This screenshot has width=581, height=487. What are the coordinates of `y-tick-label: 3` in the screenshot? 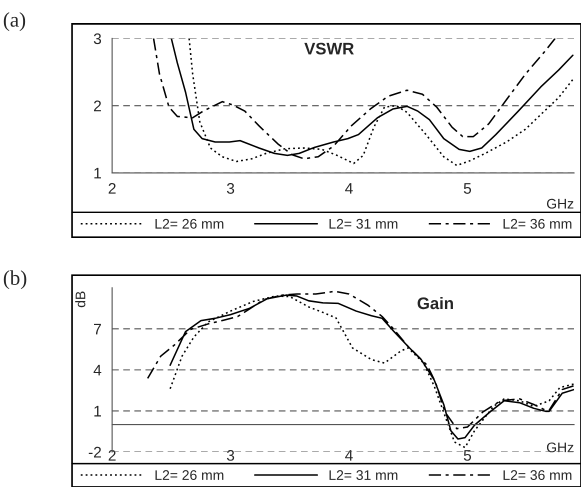 It's located at (98, 38).